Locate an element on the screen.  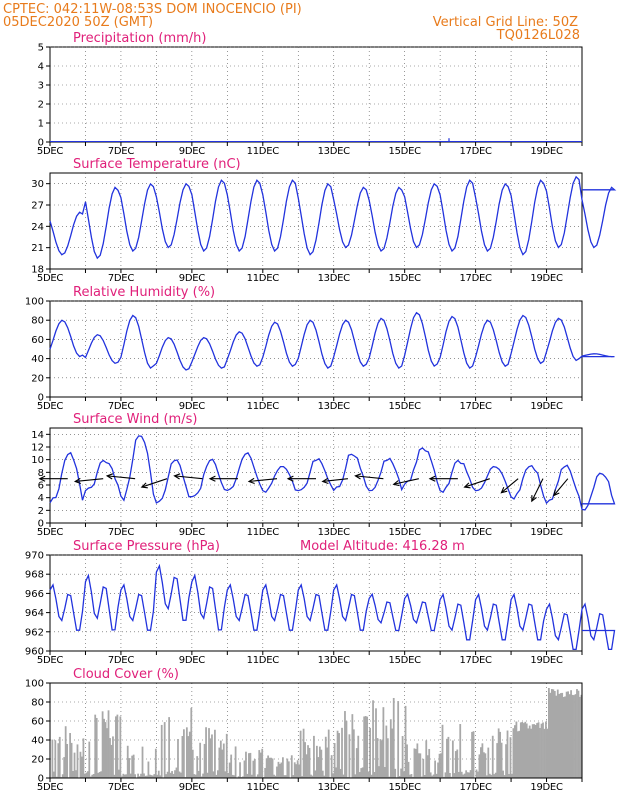
y-tick-label: 964 is located at coordinates (34, 613).